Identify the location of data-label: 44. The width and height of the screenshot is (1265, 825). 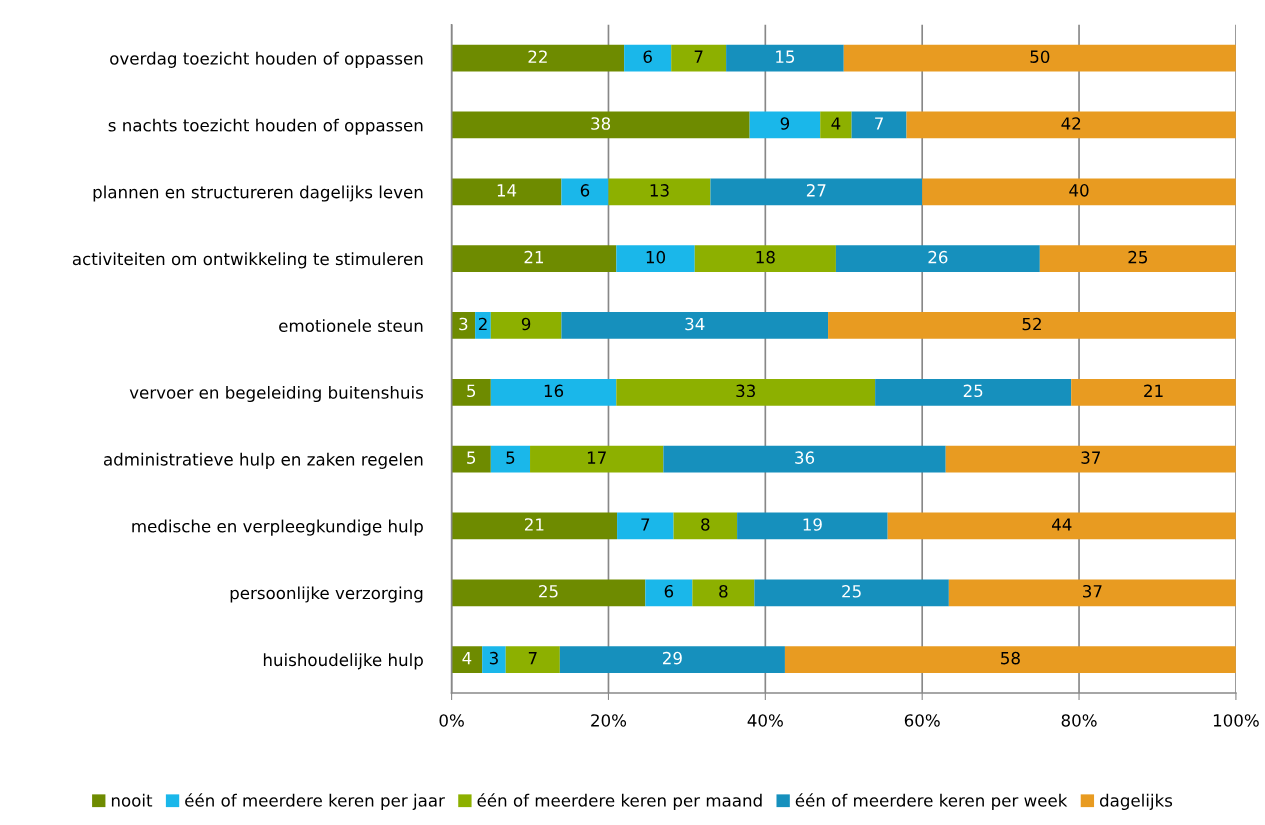
(1062, 524).